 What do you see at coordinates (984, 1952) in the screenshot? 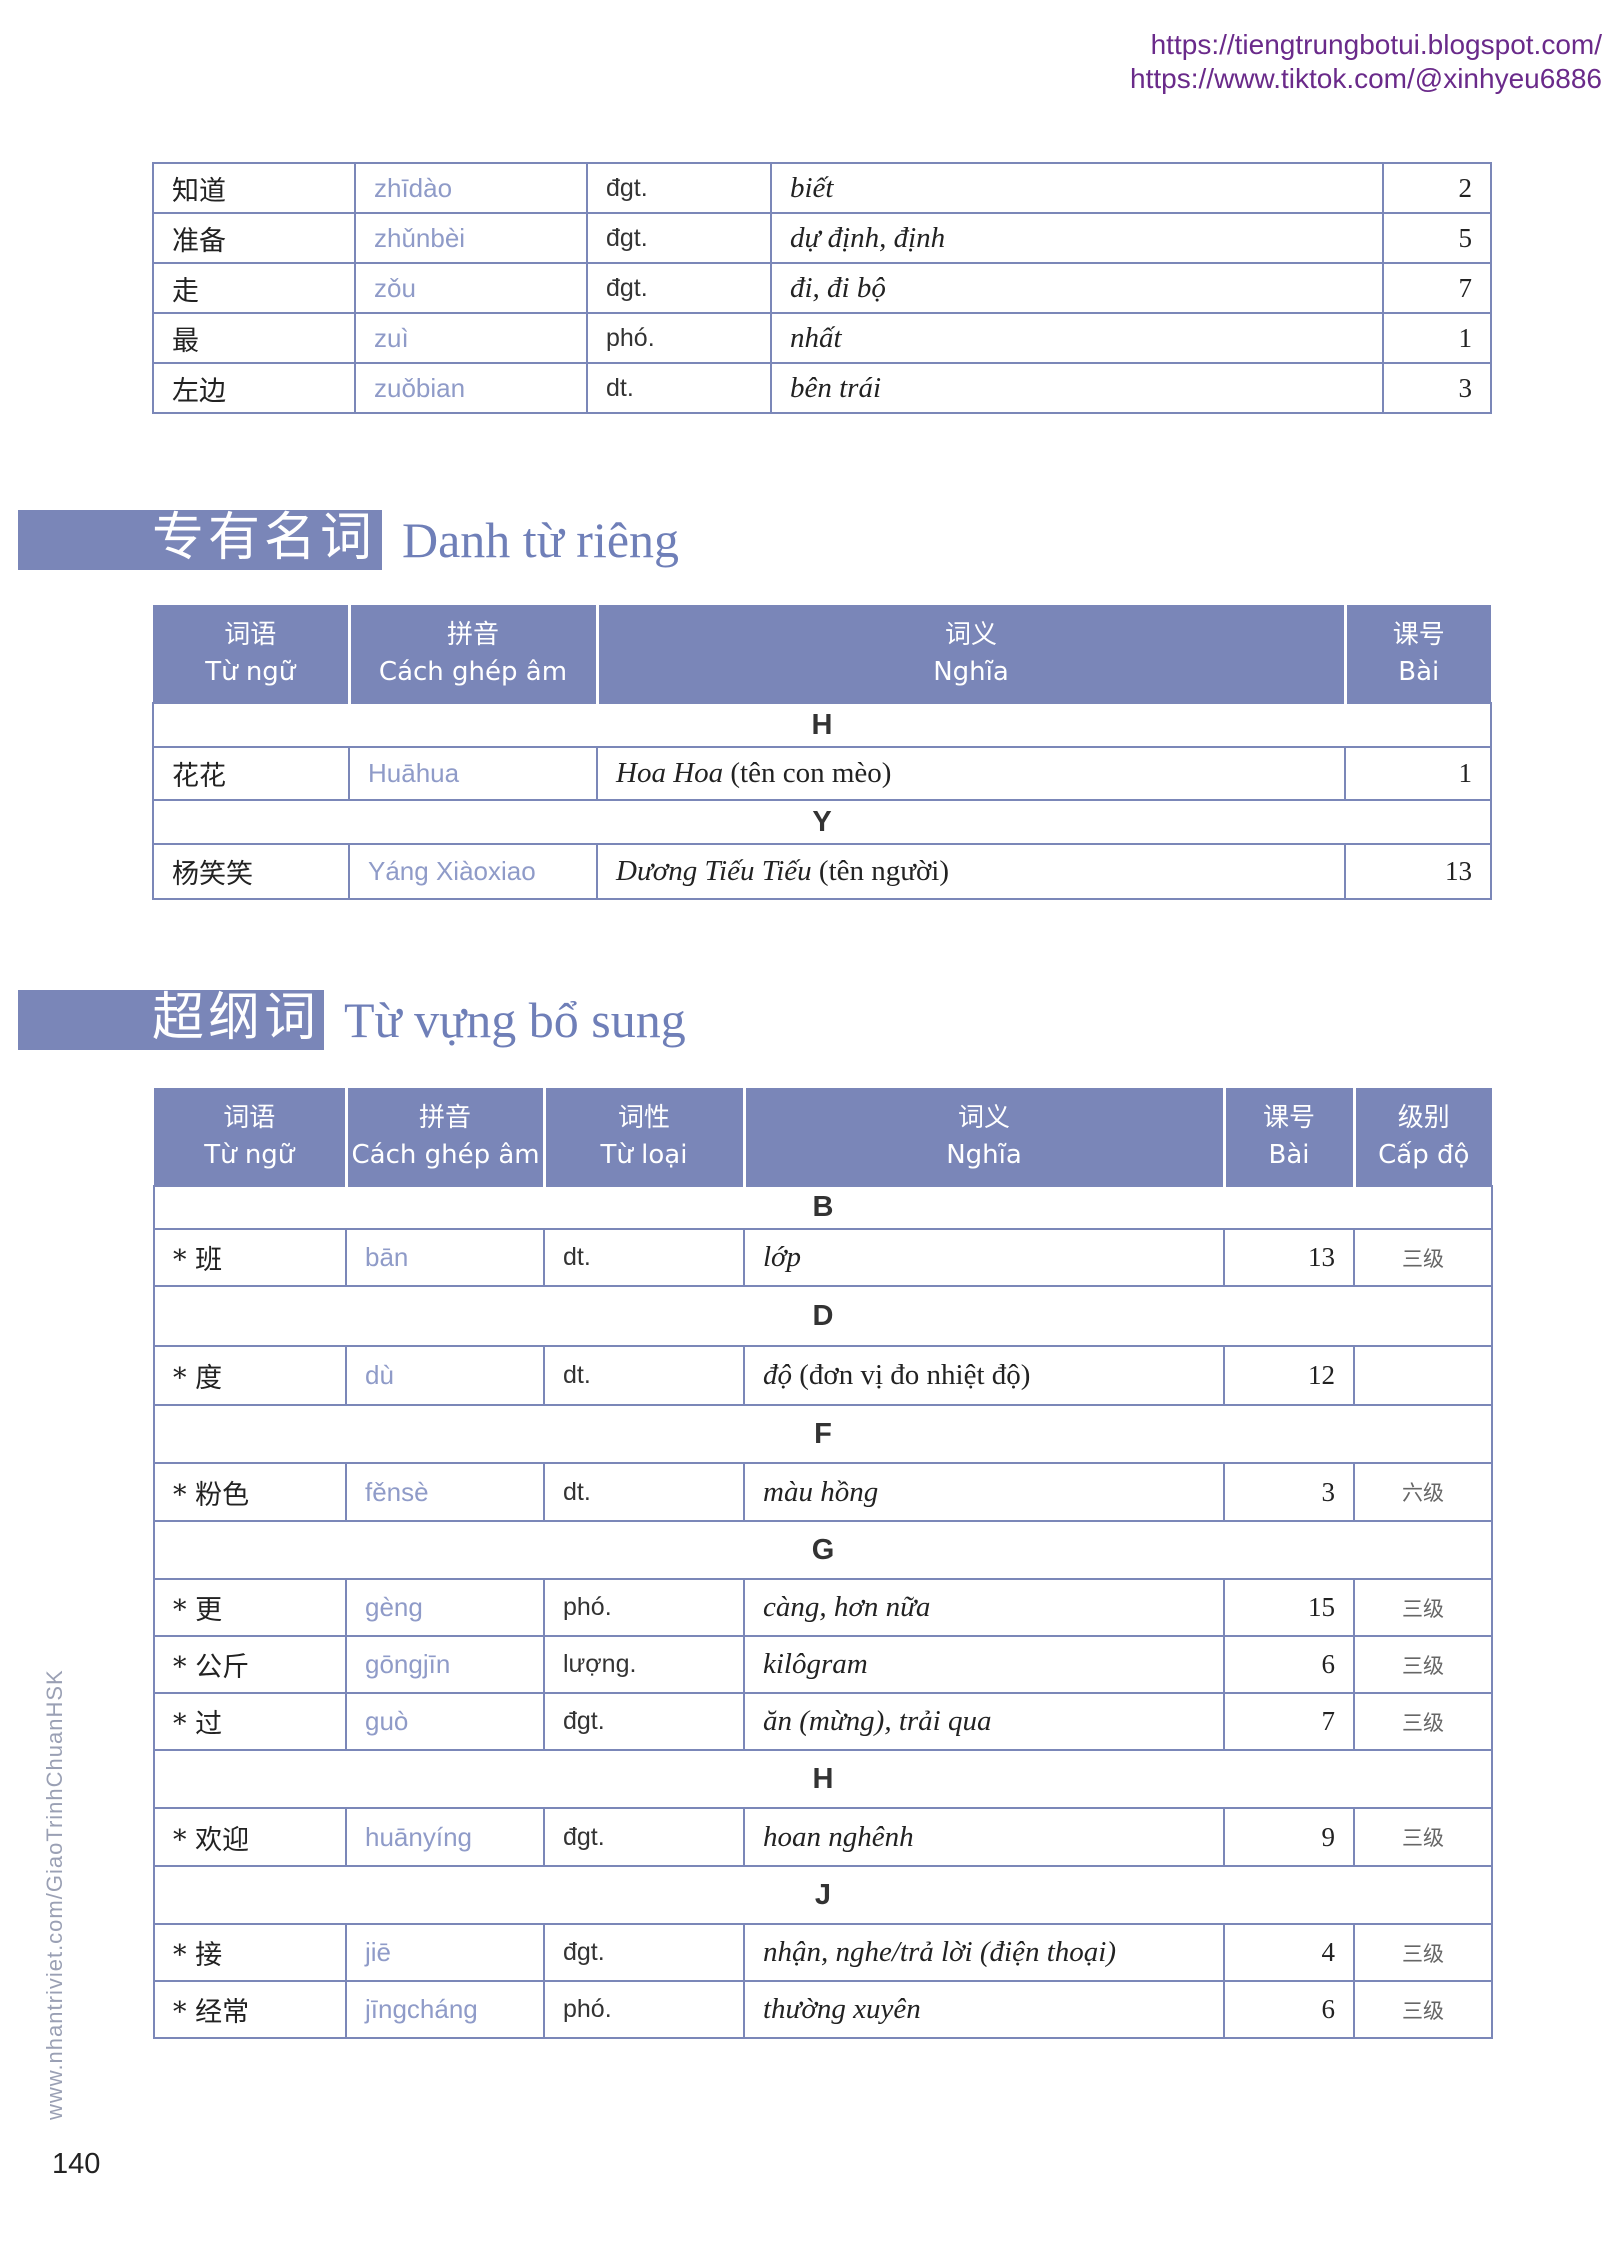
I see `meaning-cell: nhận, nghe/trả lời (điện thoại)` at bounding box center [984, 1952].